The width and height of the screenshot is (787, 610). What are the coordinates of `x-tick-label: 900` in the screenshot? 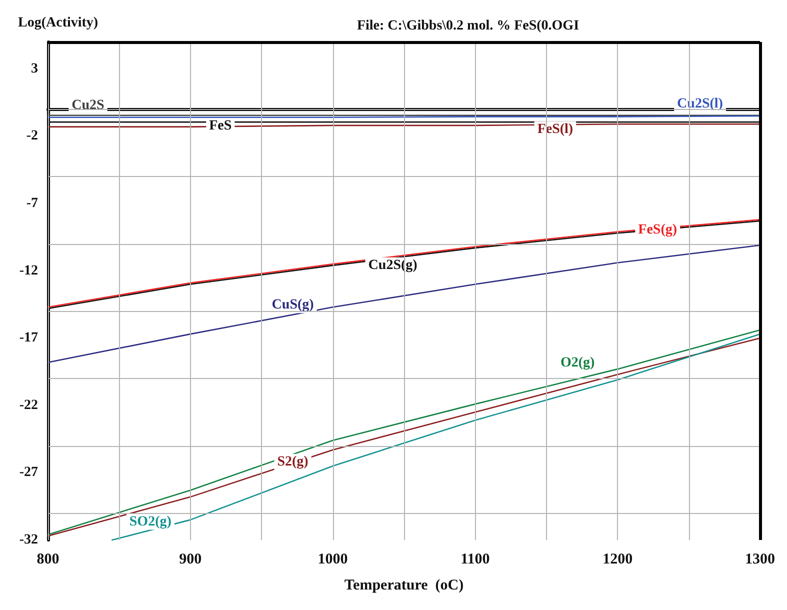 It's located at (190, 560).